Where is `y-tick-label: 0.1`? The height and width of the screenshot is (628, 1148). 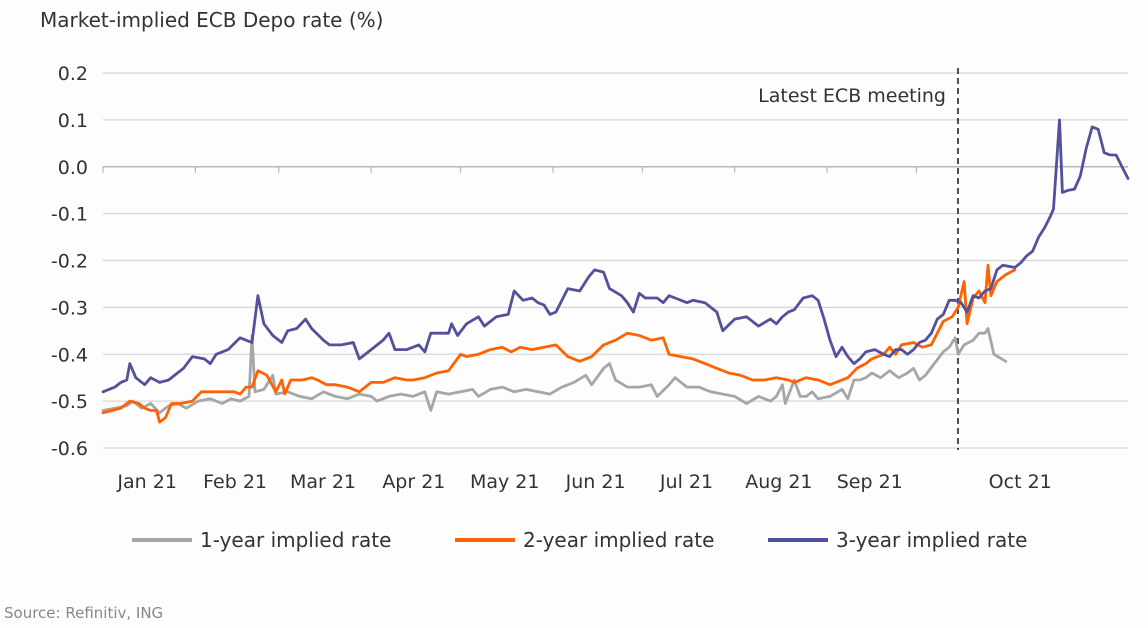
y-tick-label: 0.1 is located at coordinates (73, 121).